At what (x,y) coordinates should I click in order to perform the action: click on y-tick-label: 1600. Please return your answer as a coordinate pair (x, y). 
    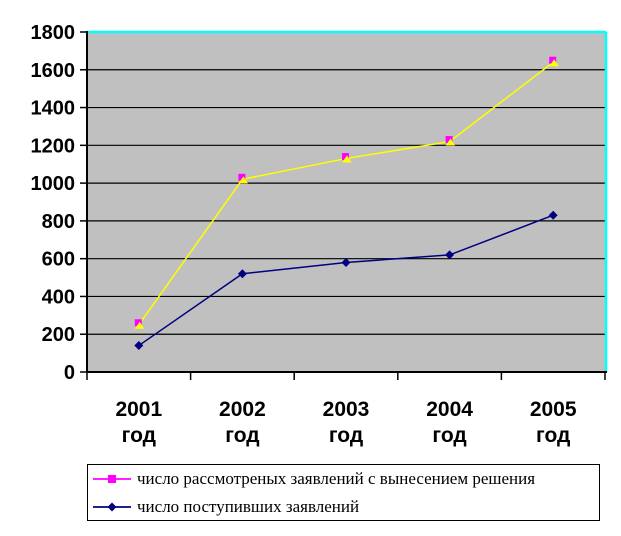
    Looking at the image, I should click on (53, 71).